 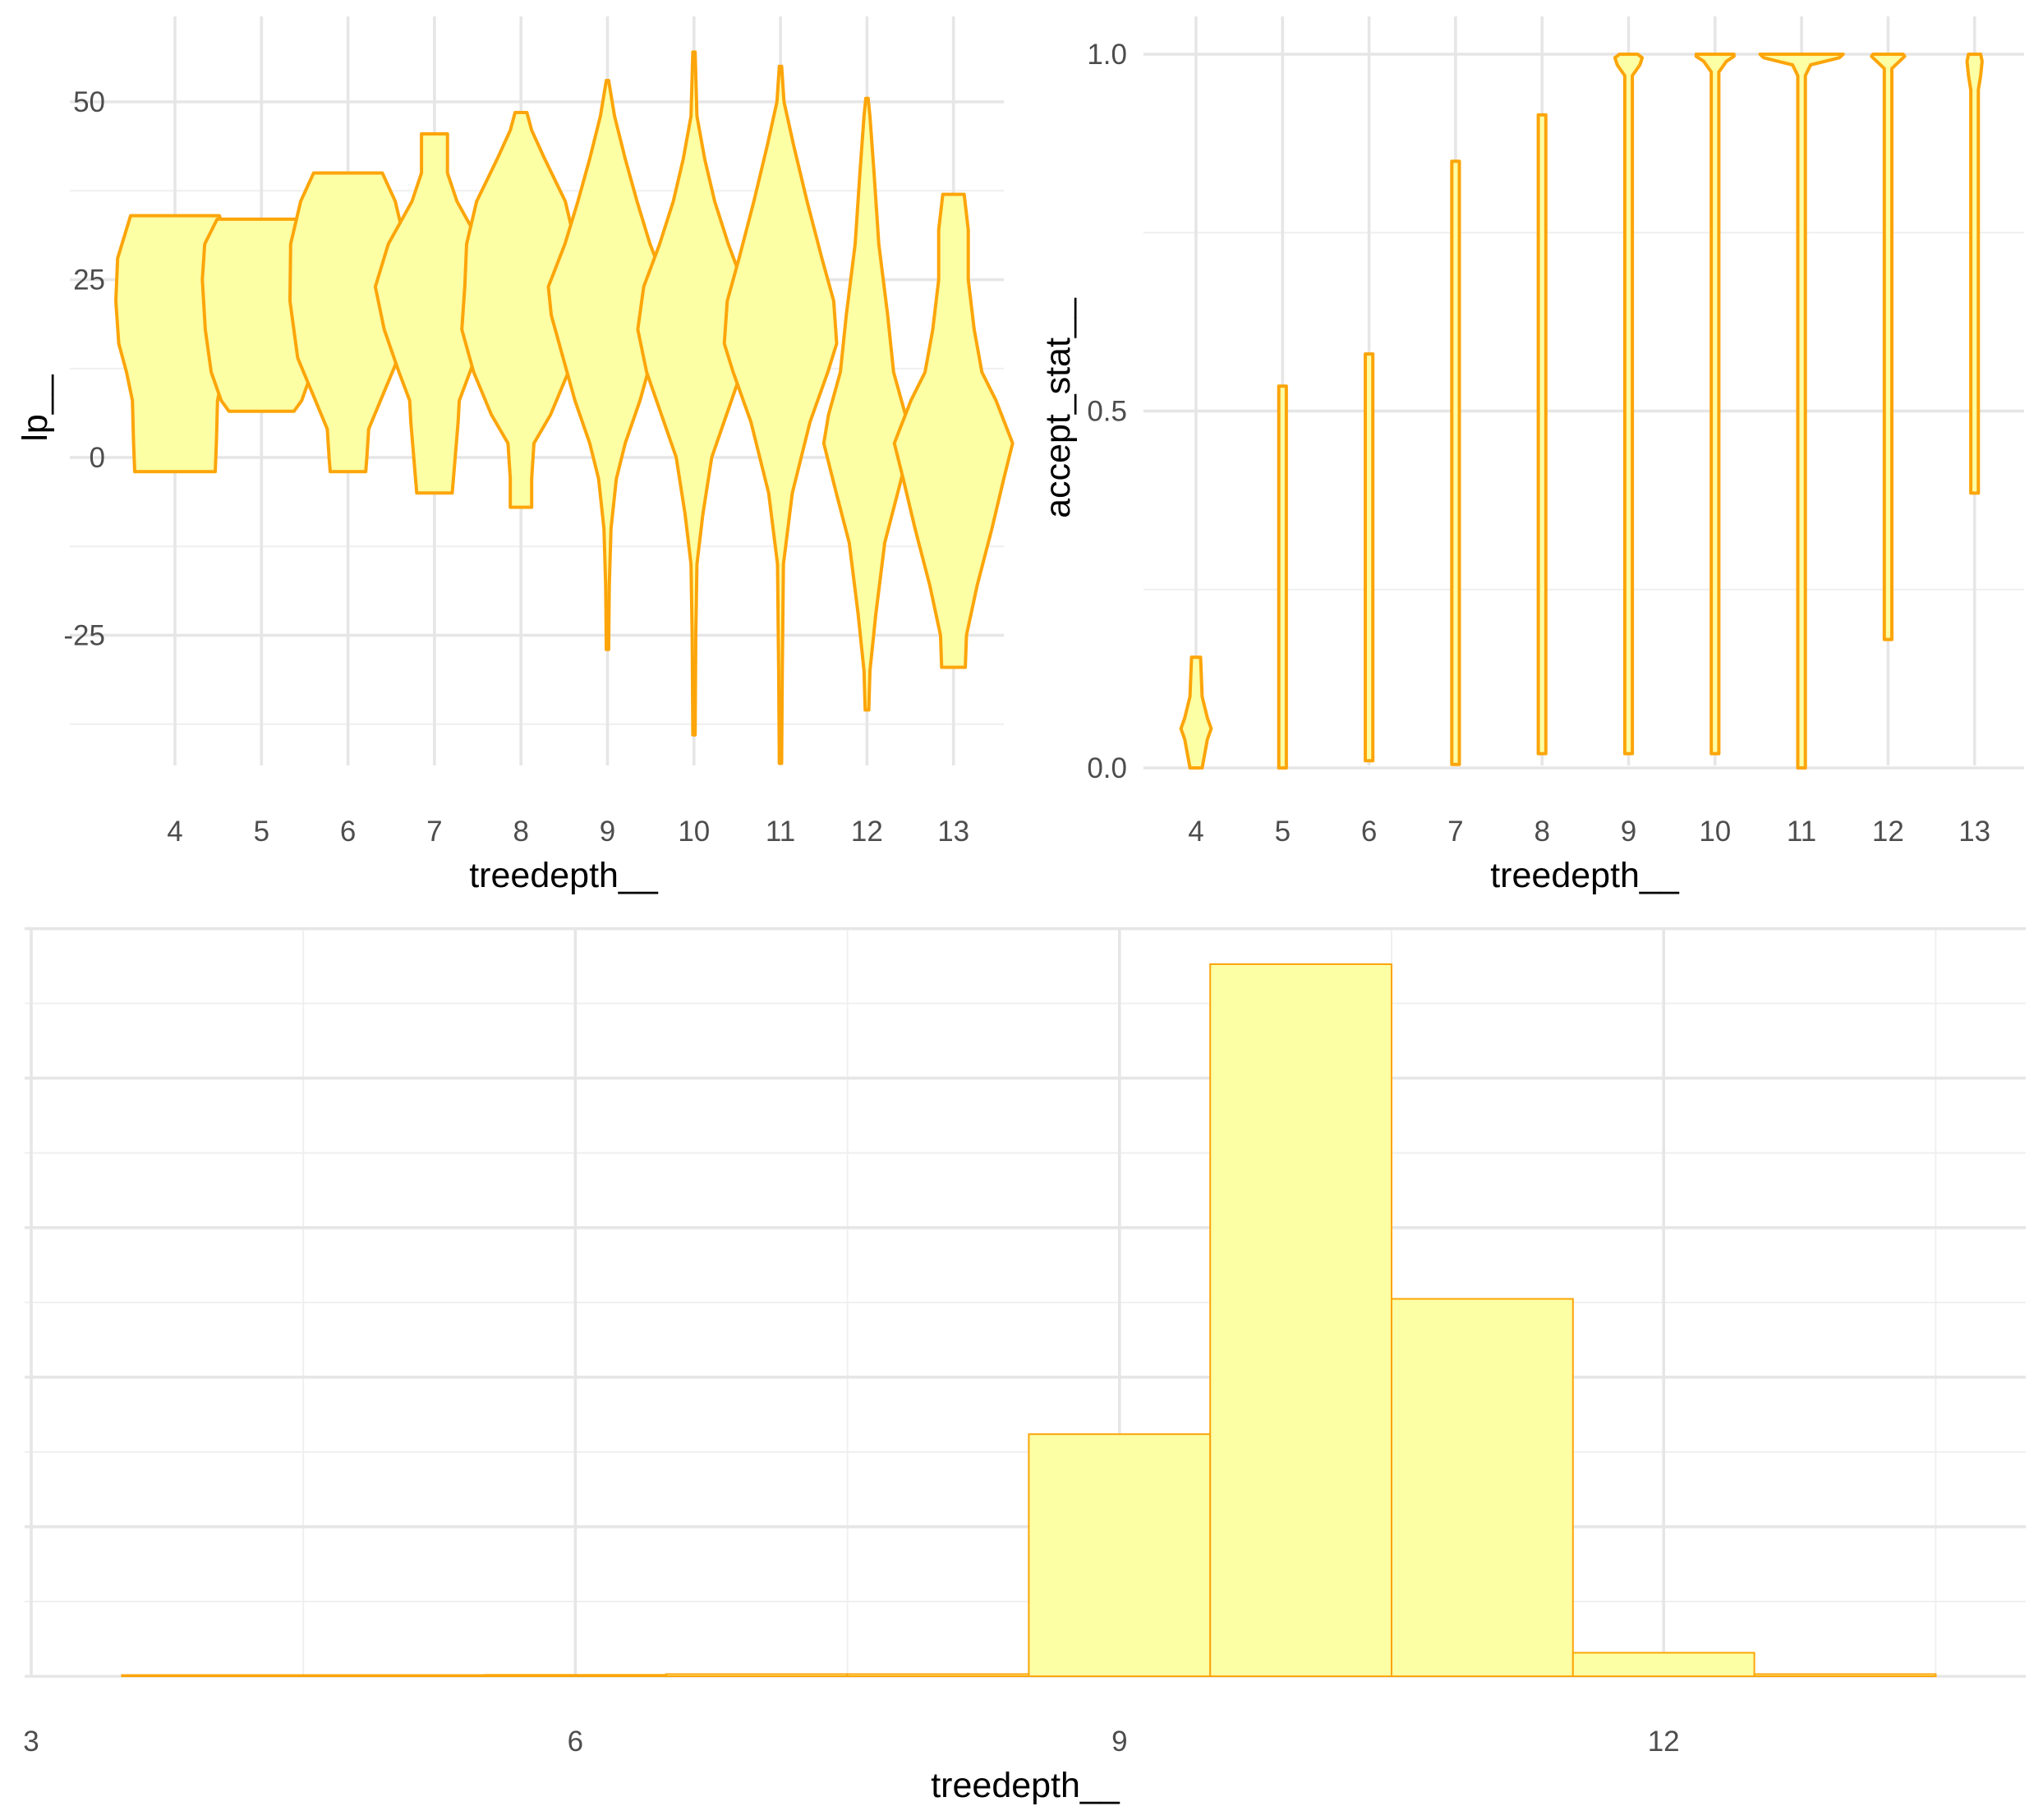 What do you see at coordinates (1058, 407) in the screenshot?
I see `y-axis-title: accept_stat__` at bounding box center [1058, 407].